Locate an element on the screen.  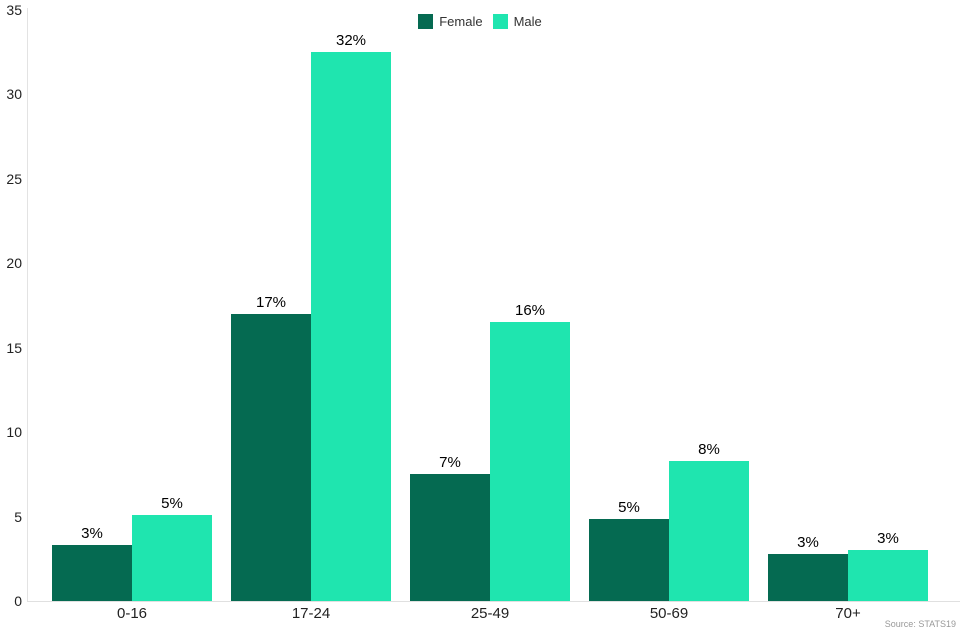
legend-item-female: Female is located at coordinates (450, 21).